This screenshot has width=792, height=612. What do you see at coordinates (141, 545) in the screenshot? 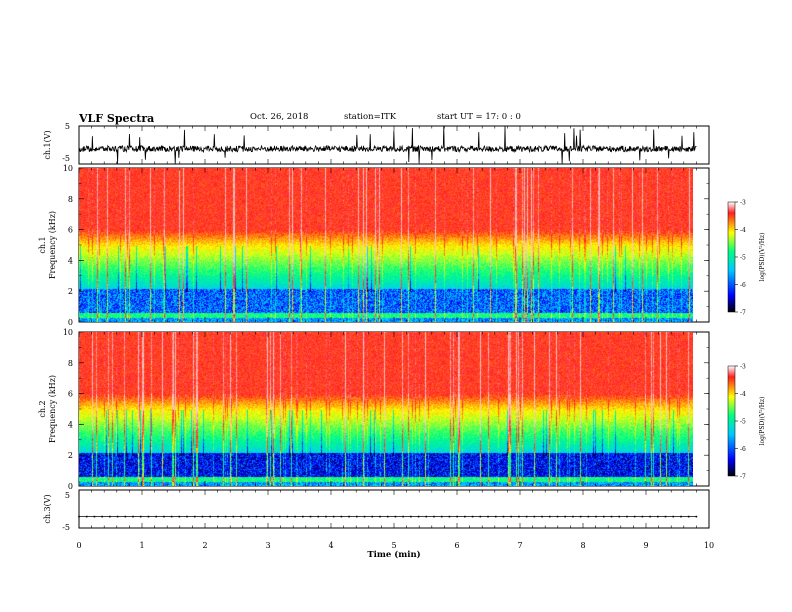
I see `time-tick-label: 1` at bounding box center [141, 545].